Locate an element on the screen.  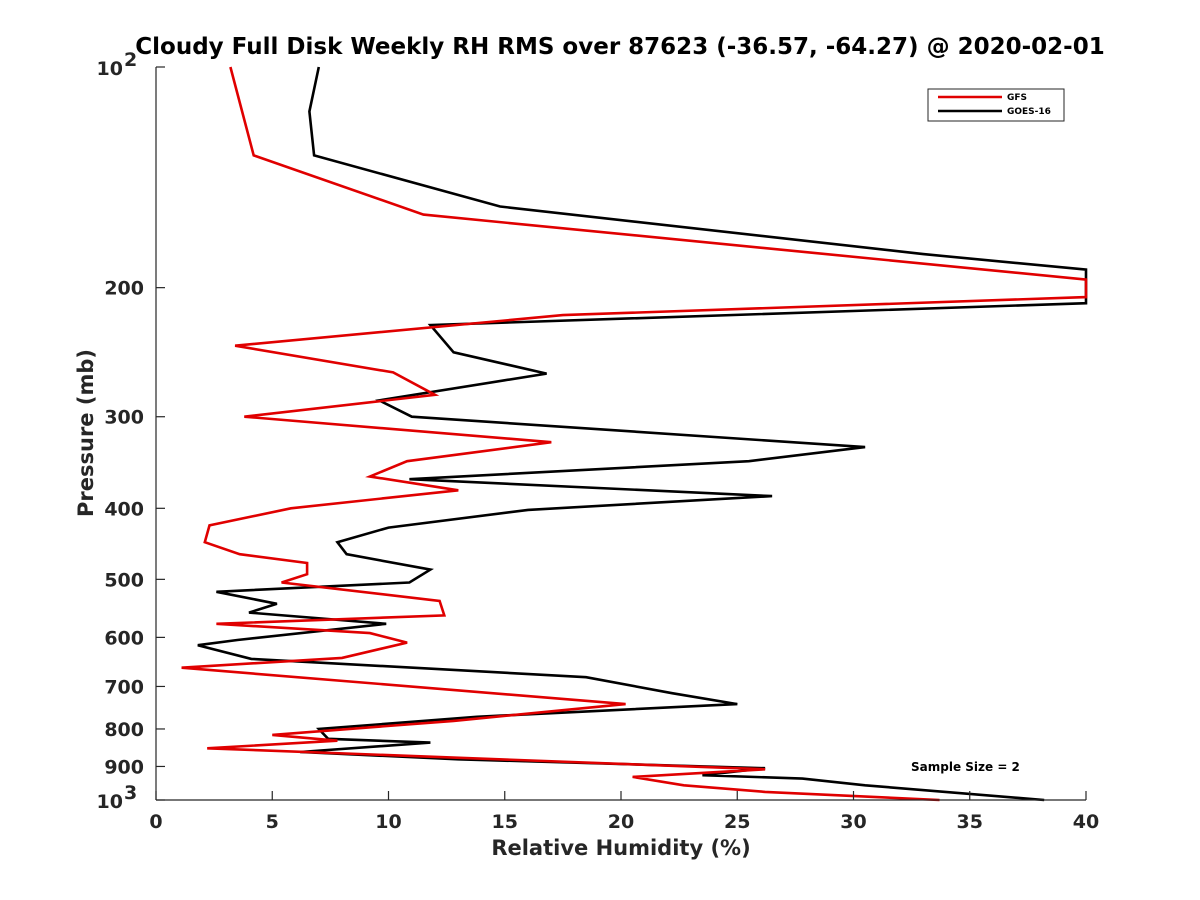
y-tick-exponent: 3 is located at coordinates (130, 793).